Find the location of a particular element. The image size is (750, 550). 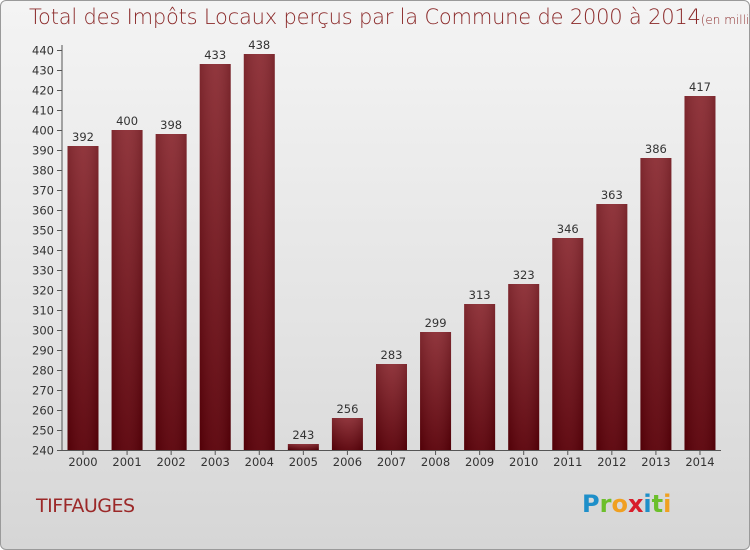

data-label: 283 is located at coordinates (392, 355).